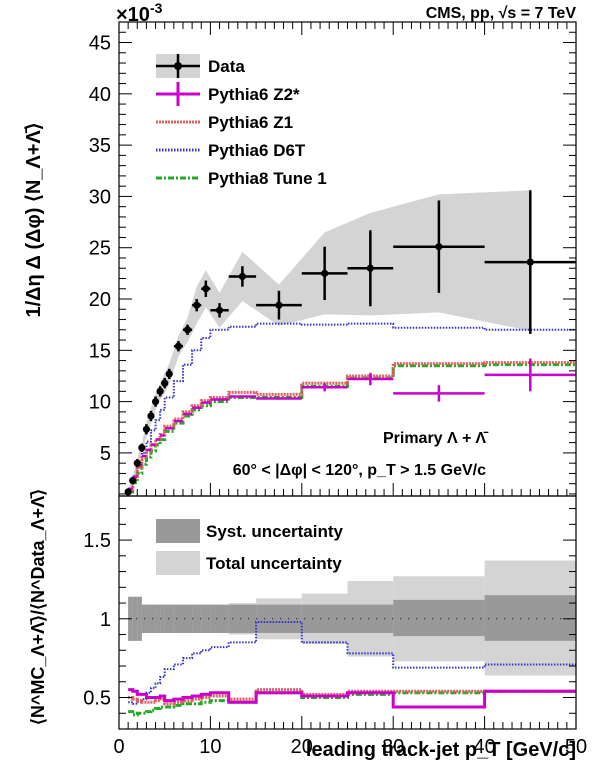 The width and height of the screenshot is (596, 772). I want to click on legend-label: Pythia6 Z2*, so click(254, 94).